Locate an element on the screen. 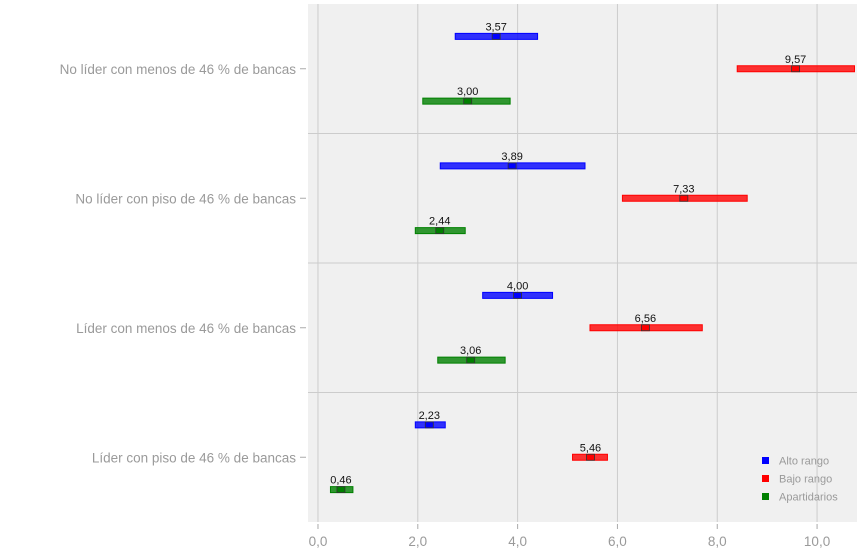  value-label: 3,06 is located at coordinates (470, 351).